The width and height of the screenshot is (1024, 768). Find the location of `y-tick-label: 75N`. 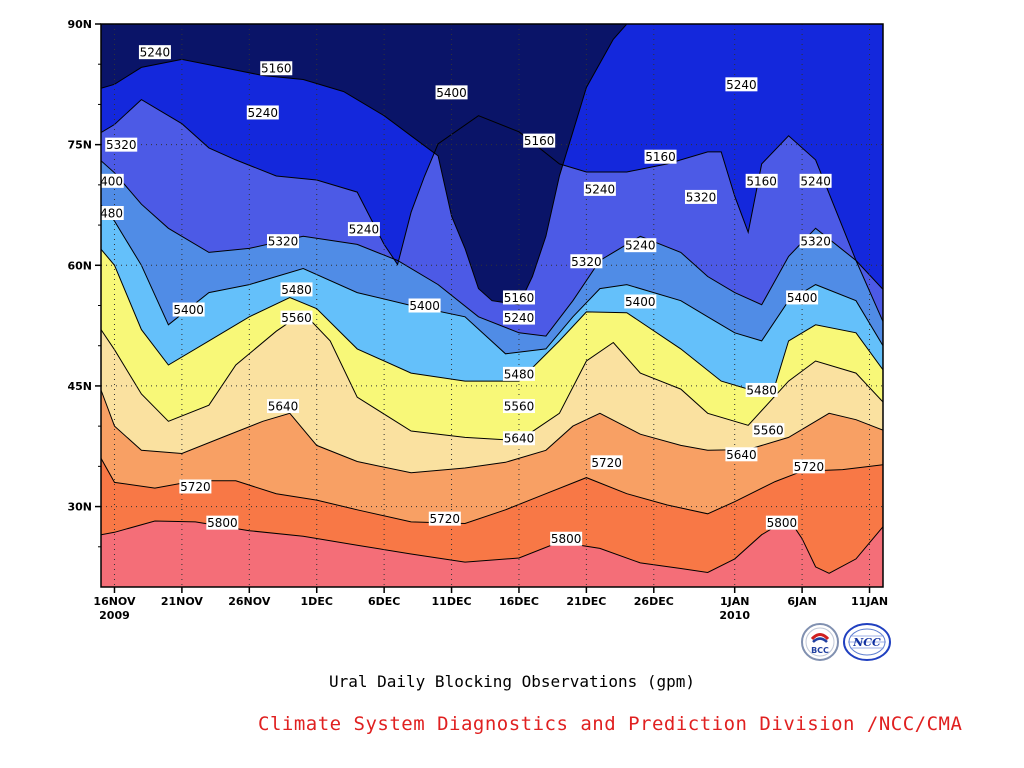

y-tick-label: 75N is located at coordinates (79, 145).